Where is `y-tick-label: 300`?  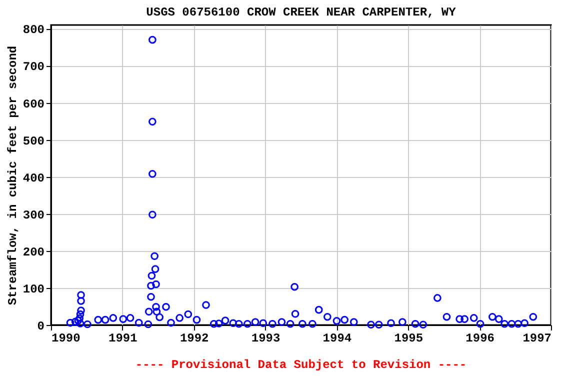
y-tick-label: 300 is located at coordinates (33, 215).